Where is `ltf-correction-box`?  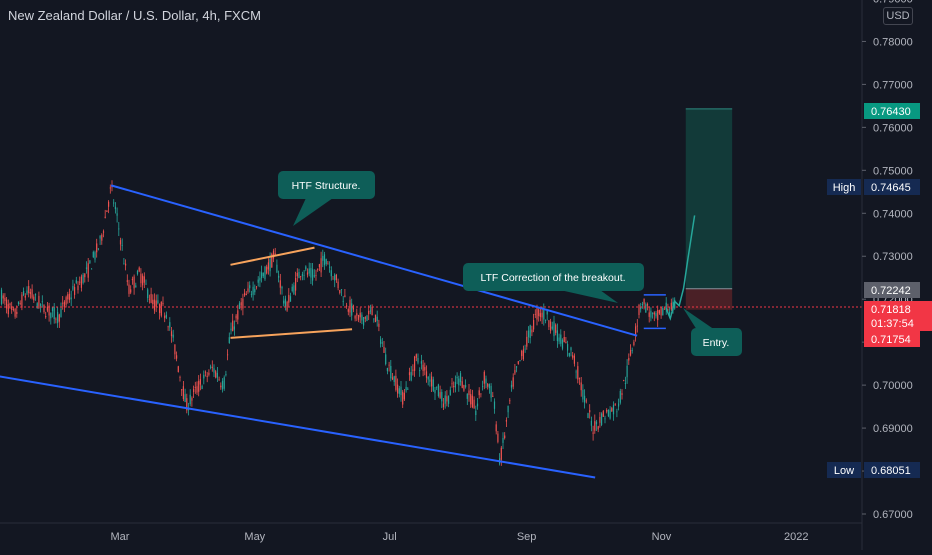
ltf-correction-box is located at coordinates (654, 312).